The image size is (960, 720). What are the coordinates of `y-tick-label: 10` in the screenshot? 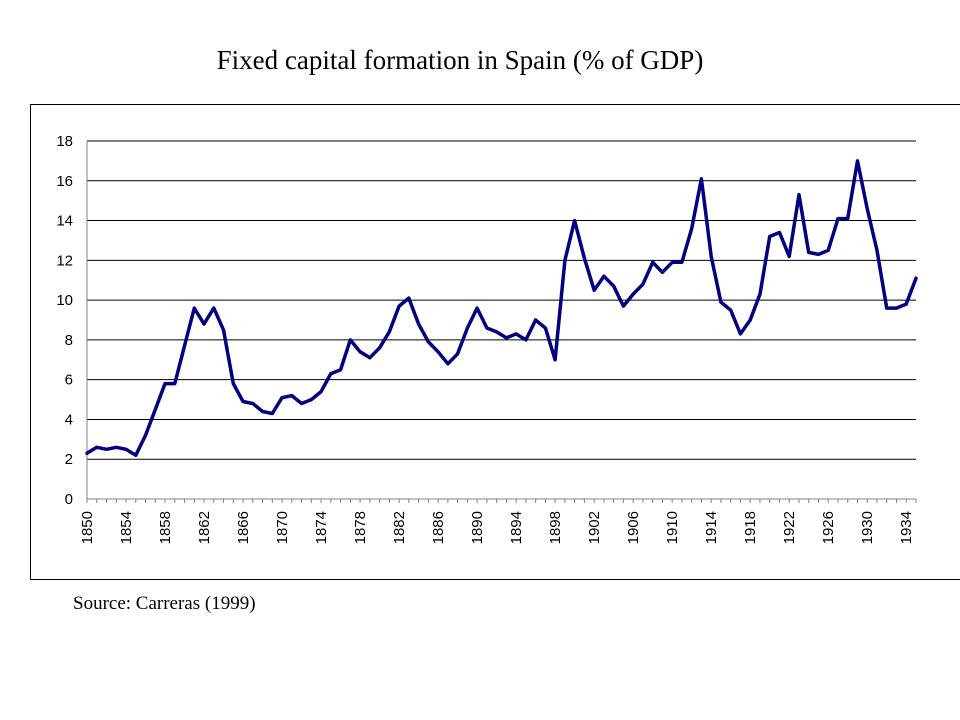 It's located at (64, 300).